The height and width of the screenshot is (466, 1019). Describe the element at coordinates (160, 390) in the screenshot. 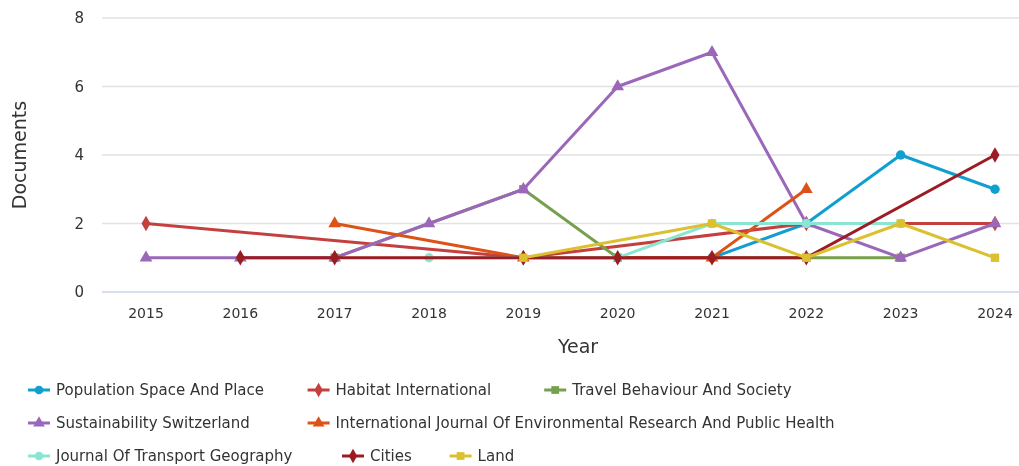

I see `legend-label: Population Space And Place` at that location.